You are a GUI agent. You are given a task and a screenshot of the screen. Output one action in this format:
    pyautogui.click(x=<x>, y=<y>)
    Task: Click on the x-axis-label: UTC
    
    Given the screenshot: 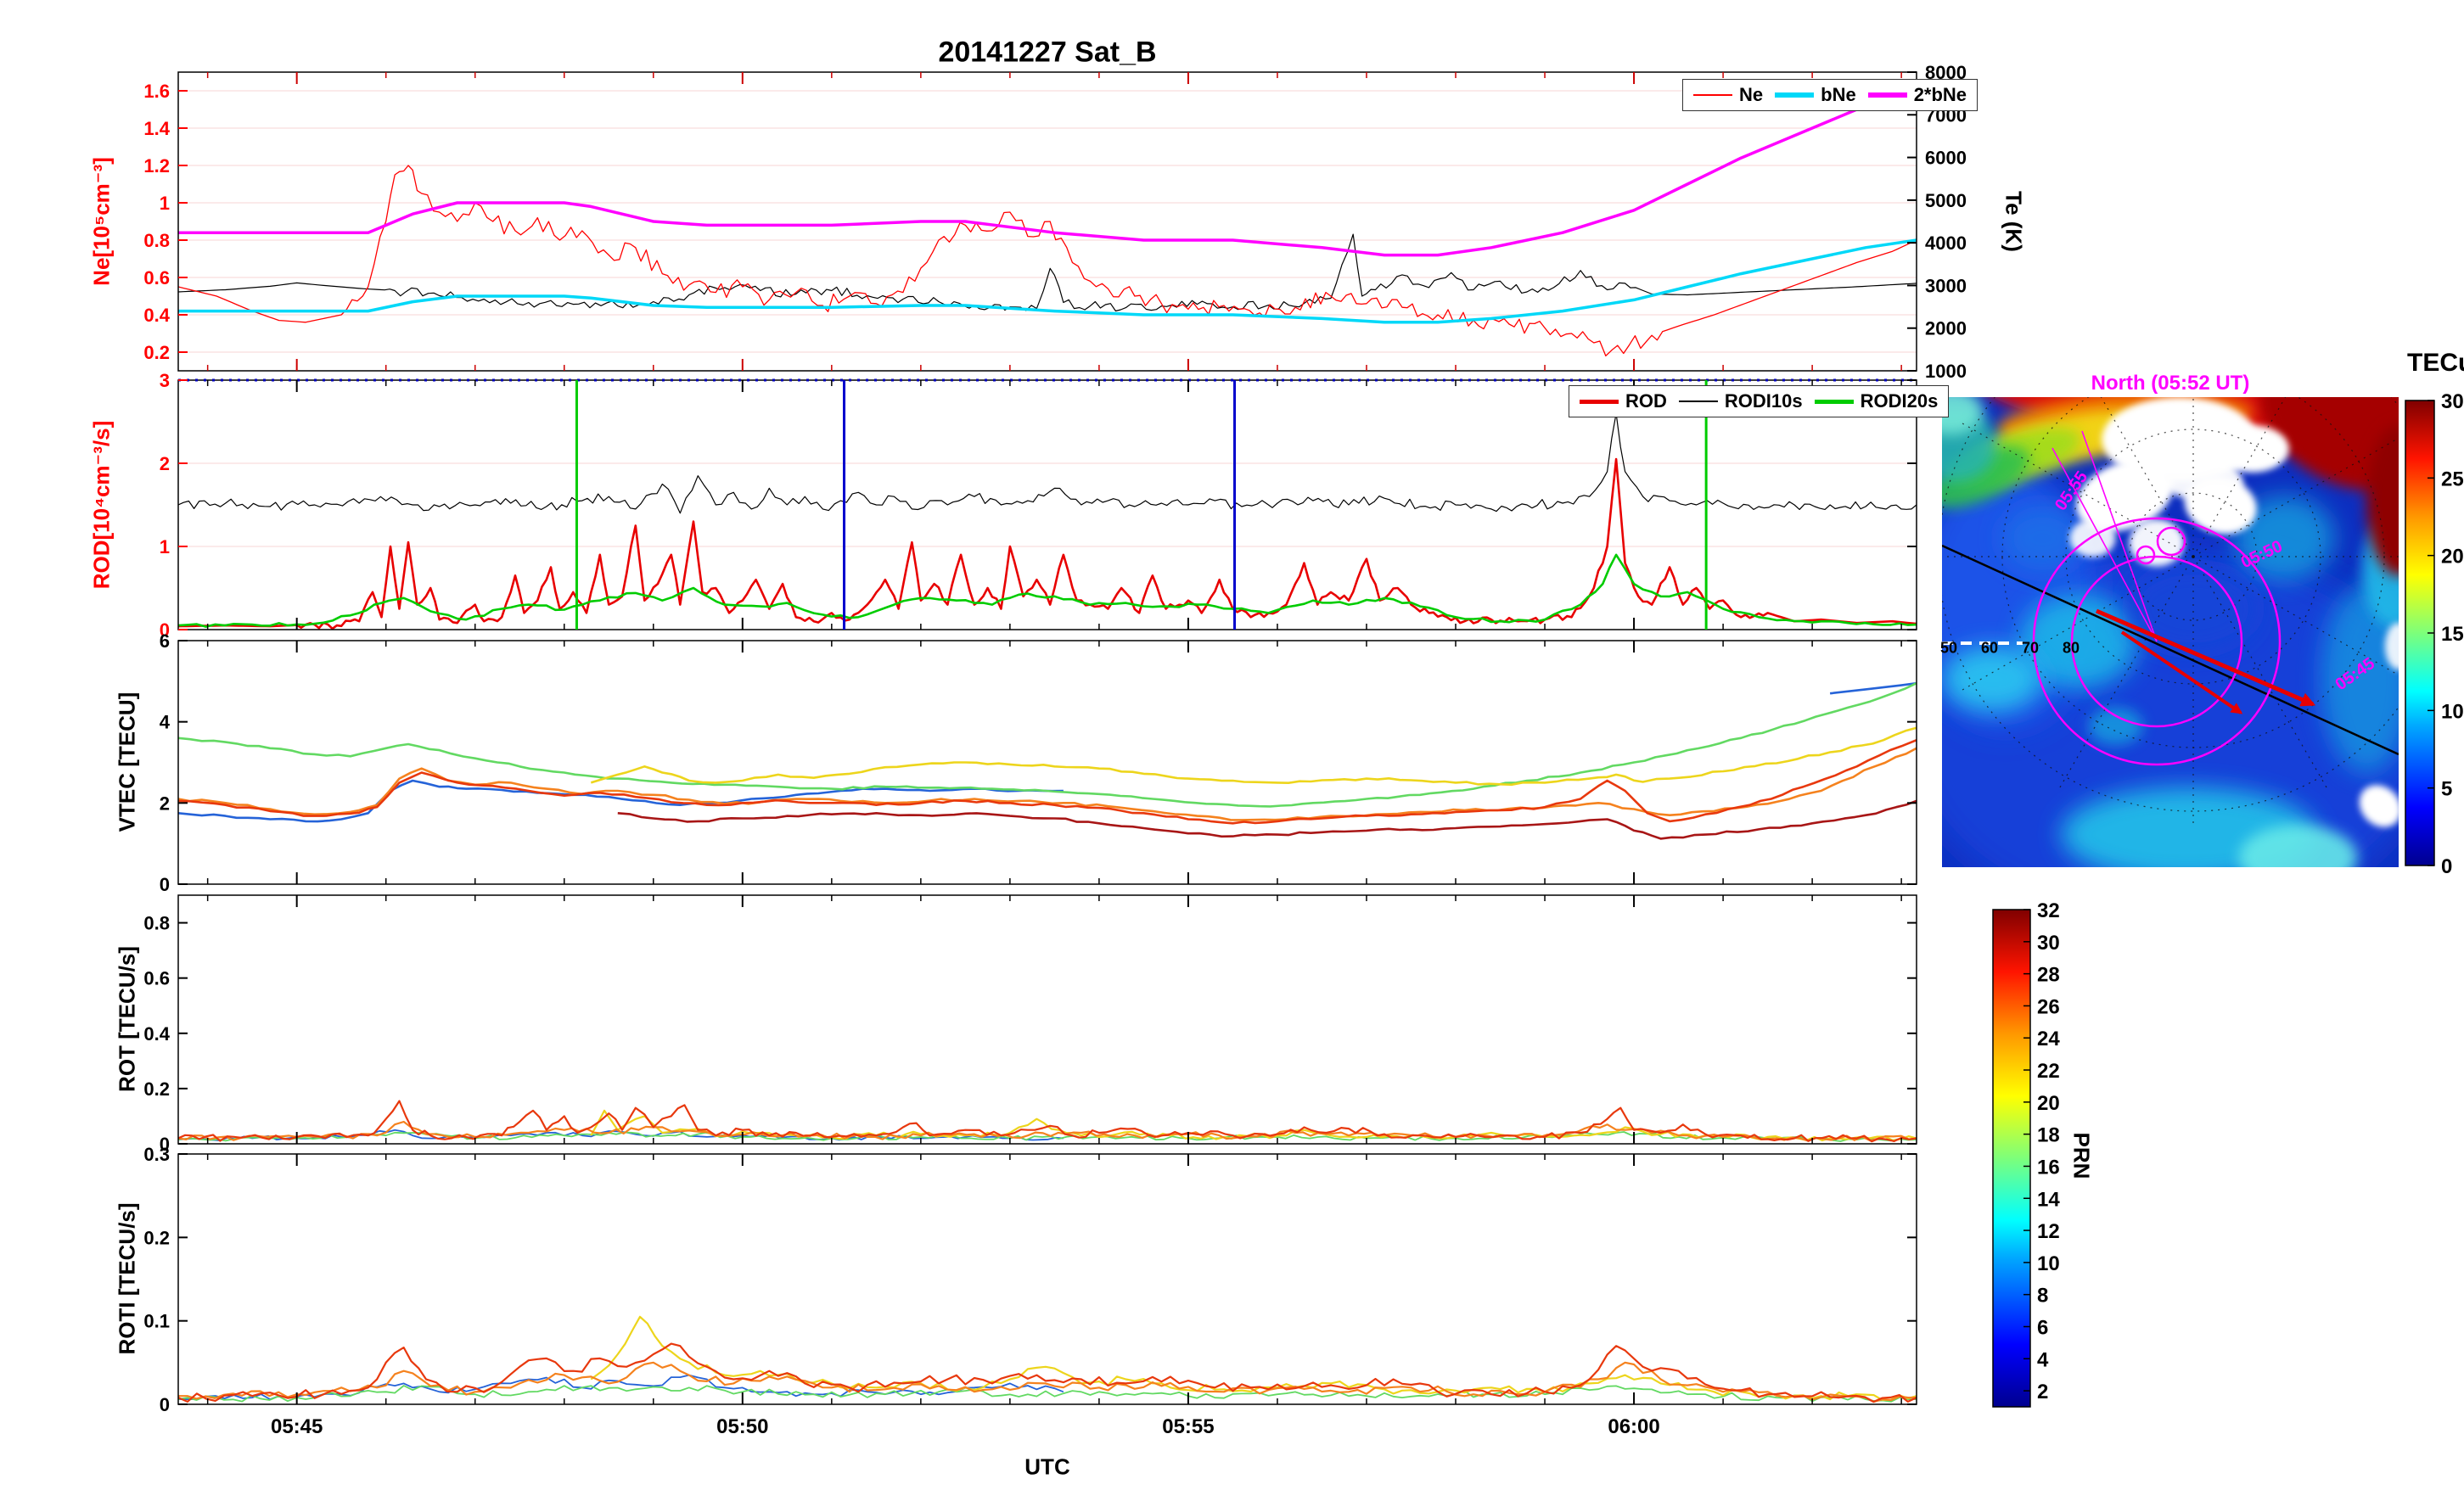 What is the action you would take?
    pyautogui.click(x=1047, y=1467)
    